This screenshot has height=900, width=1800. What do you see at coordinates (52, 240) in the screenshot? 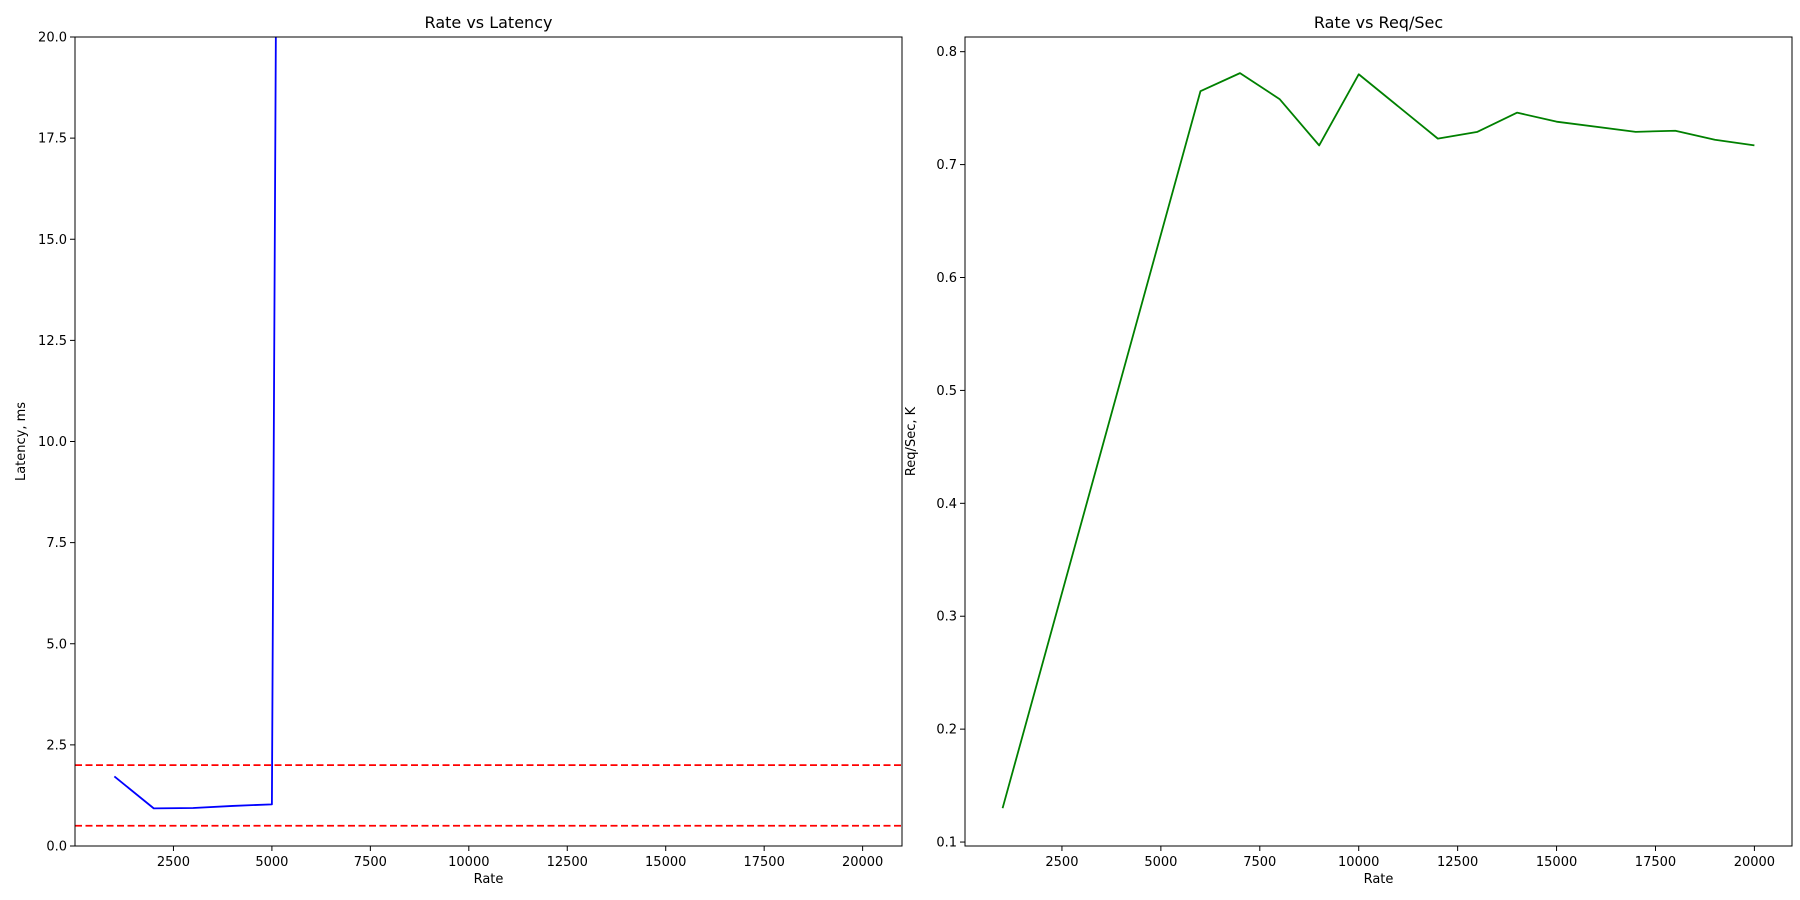
I see `y-tick-label: 15.0` at bounding box center [52, 240].